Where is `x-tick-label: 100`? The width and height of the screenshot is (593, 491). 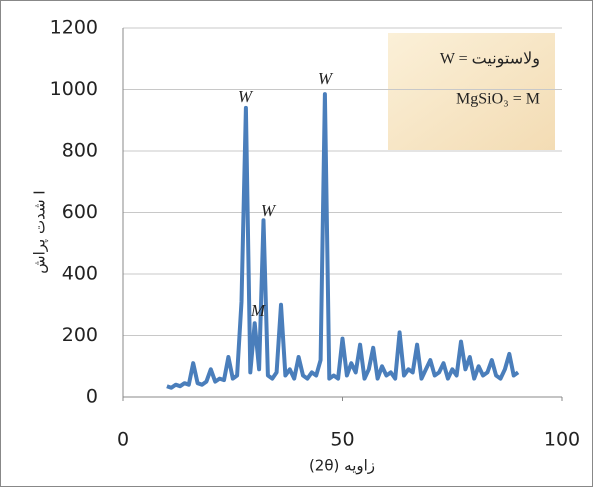
x-tick-label: 100 is located at coordinates (562, 440).